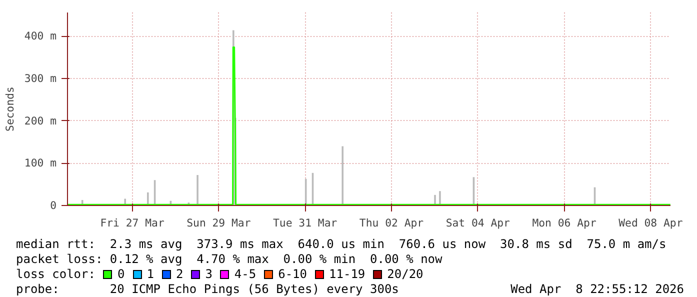 The image size is (697, 297). Describe the element at coordinates (132, 223) in the screenshot. I see `x-tick-label: Fri 27 Mar` at that location.